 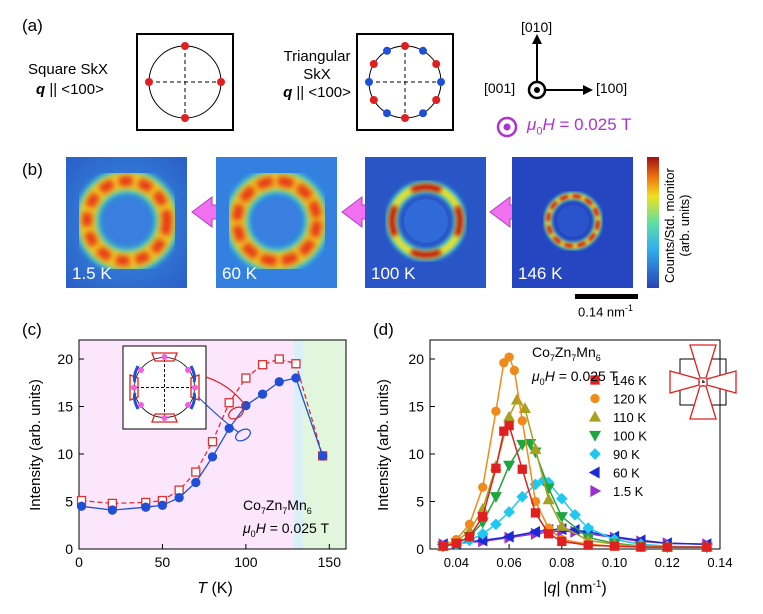 What do you see at coordinates (500, 88) in the screenshot?
I see `axis-001-label: [001]` at bounding box center [500, 88].